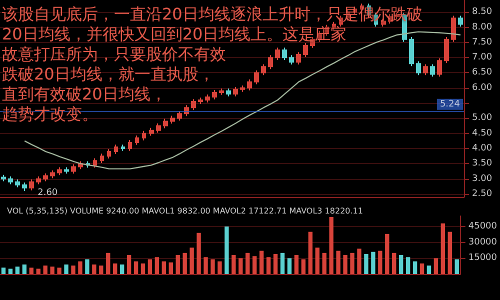 This screenshot has height=300, width=500. I want to click on y-tick-label: 3.00, so click(482, 179).